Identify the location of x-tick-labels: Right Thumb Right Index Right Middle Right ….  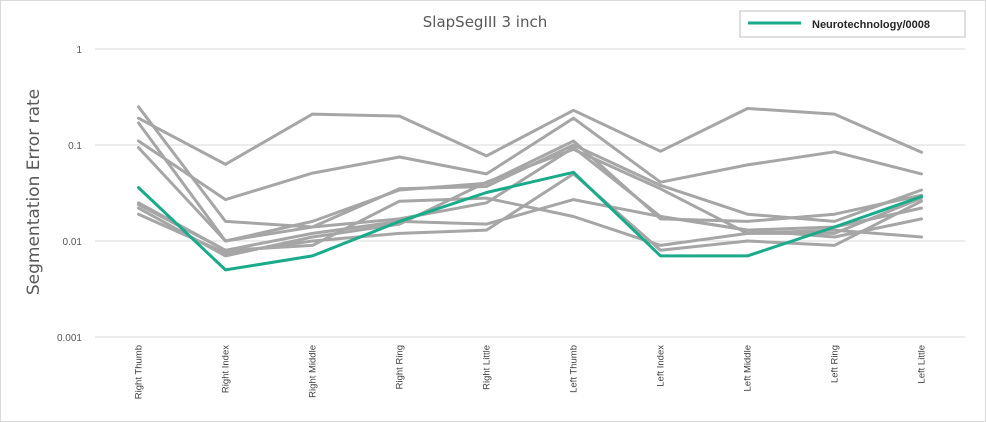
(531, 372).